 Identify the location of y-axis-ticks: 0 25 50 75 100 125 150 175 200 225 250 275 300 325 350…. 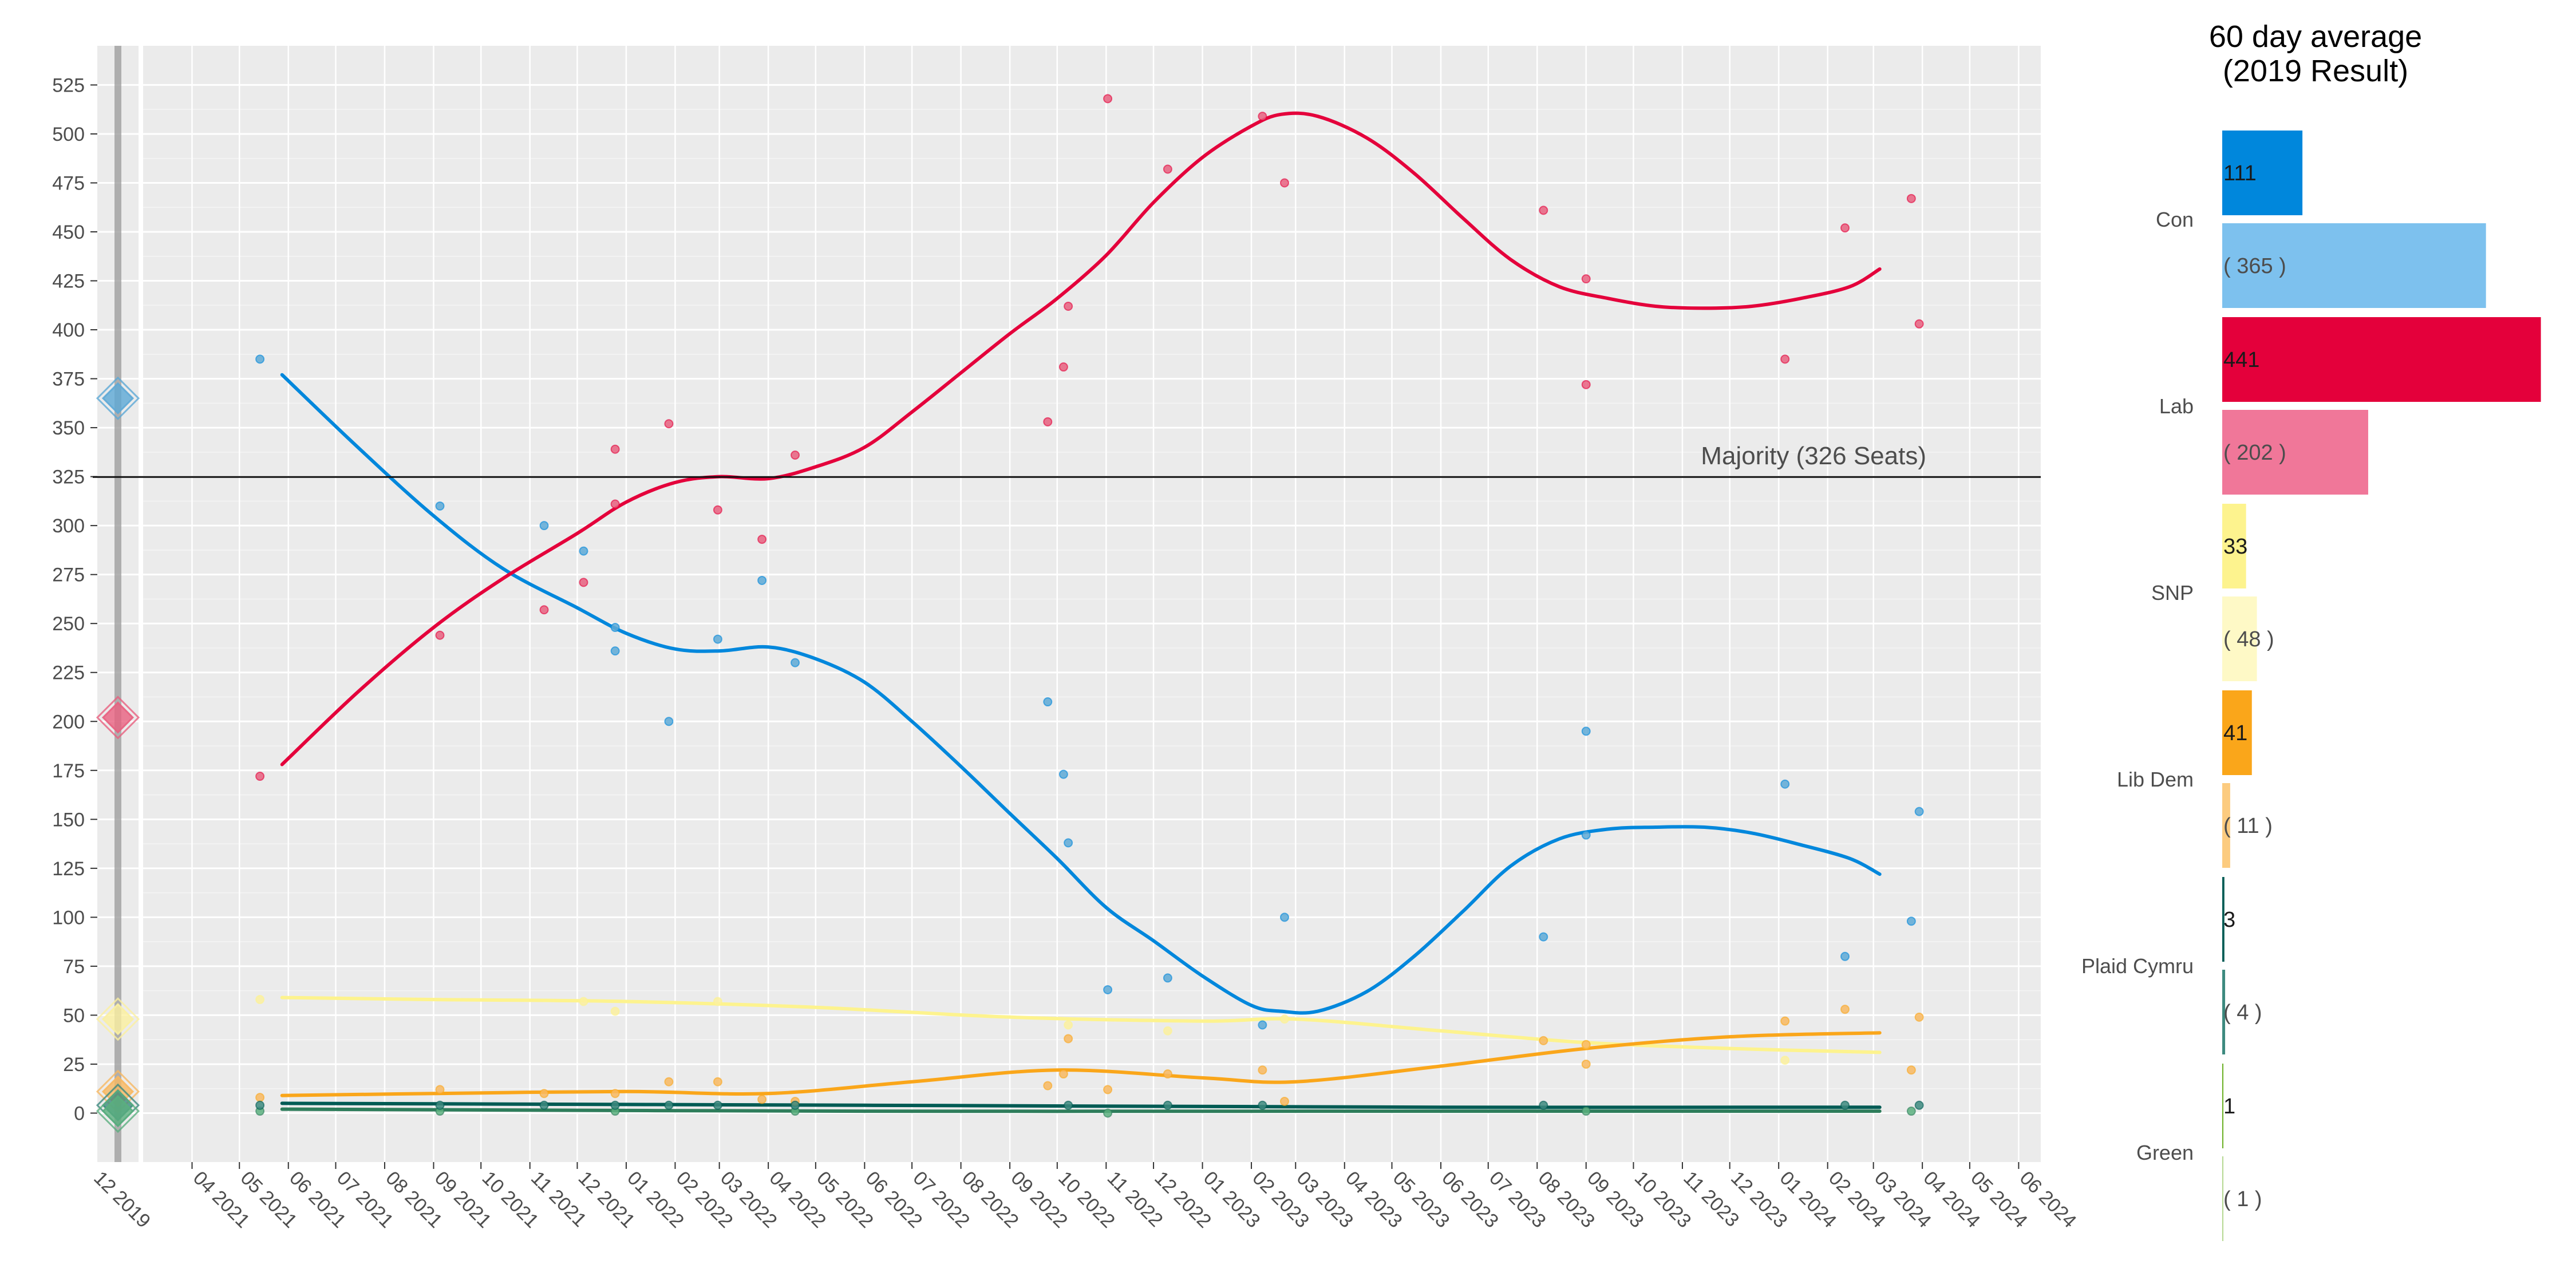
(74, 599).